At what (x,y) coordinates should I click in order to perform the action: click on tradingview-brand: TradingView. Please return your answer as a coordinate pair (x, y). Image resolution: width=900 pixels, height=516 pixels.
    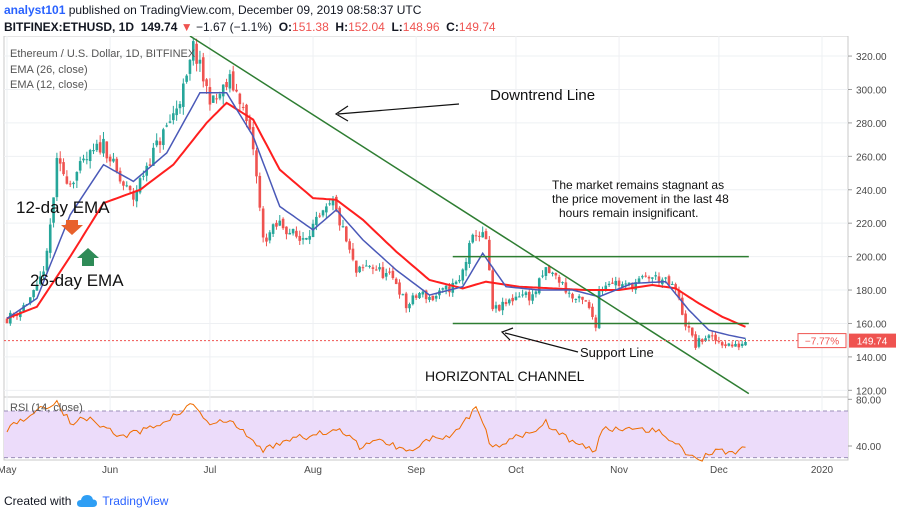
    Looking at the image, I should click on (135, 501).